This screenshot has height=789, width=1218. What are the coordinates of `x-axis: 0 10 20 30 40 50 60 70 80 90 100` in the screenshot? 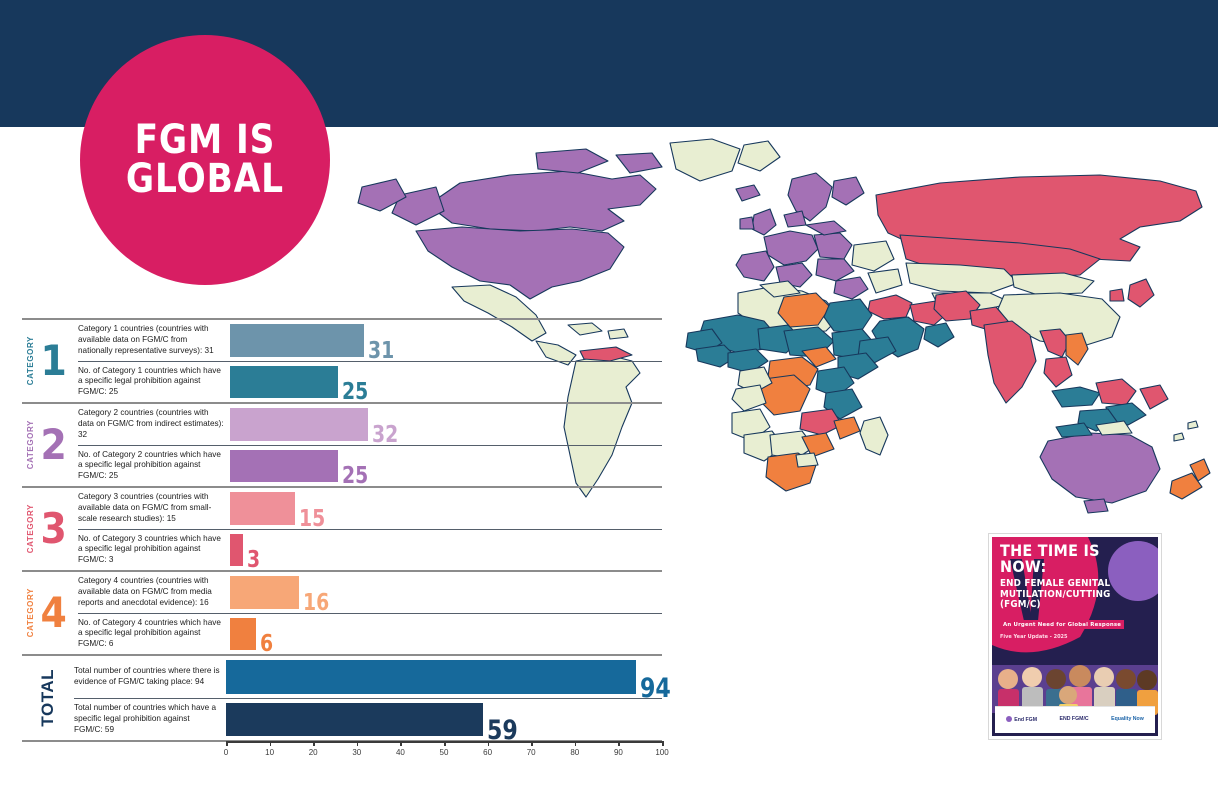 It's located at (446, 752).